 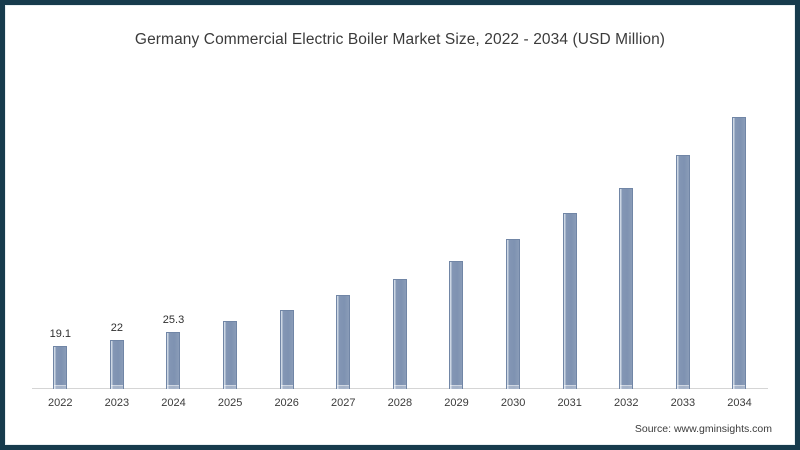 What do you see at coordinates (286, 403) in the screenshot?
I see `x-axis-label-2026: 2026` at bounding box center [286, 403].